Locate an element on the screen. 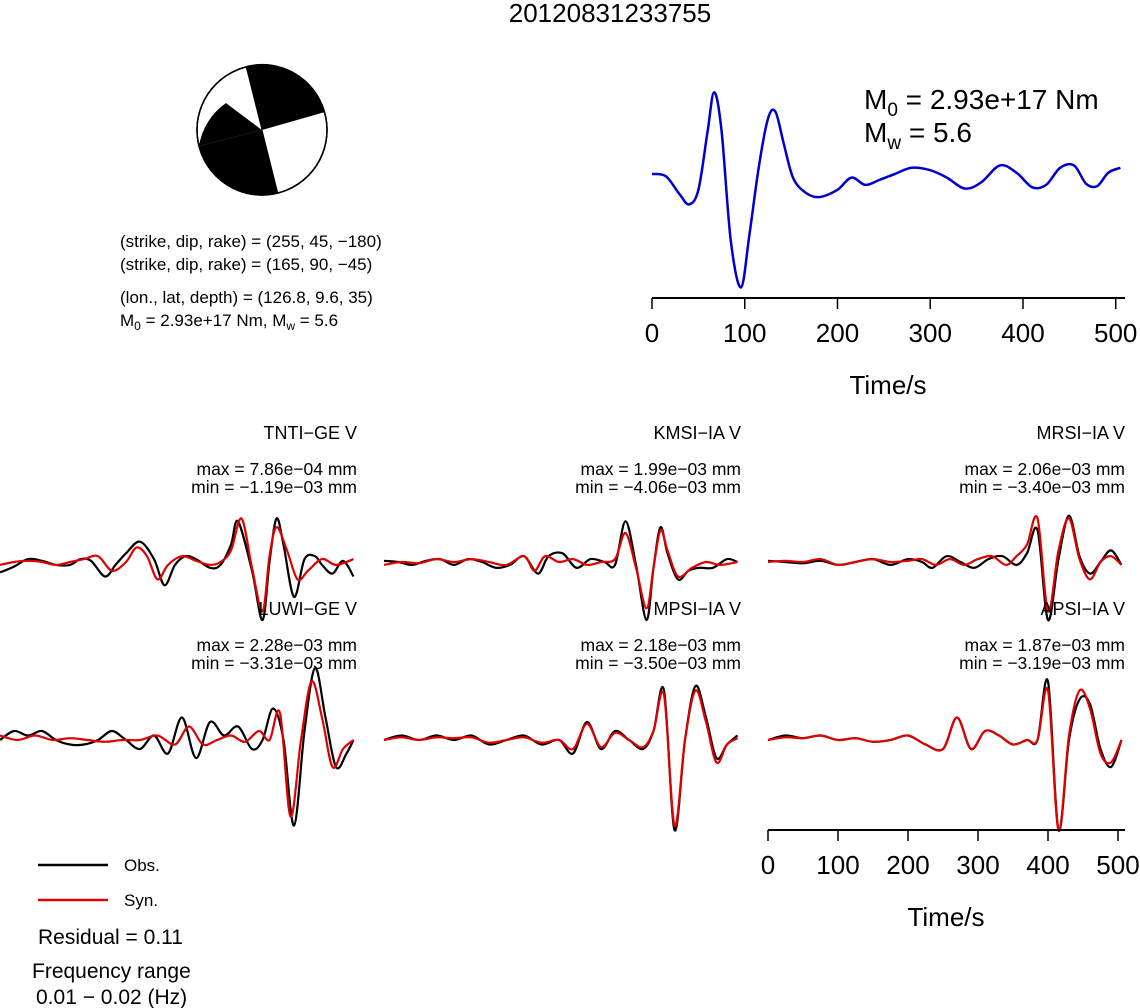 This screenshot has width=1140, height=1008. compressional-quadrant-lower is located at coordinates (238, 162).